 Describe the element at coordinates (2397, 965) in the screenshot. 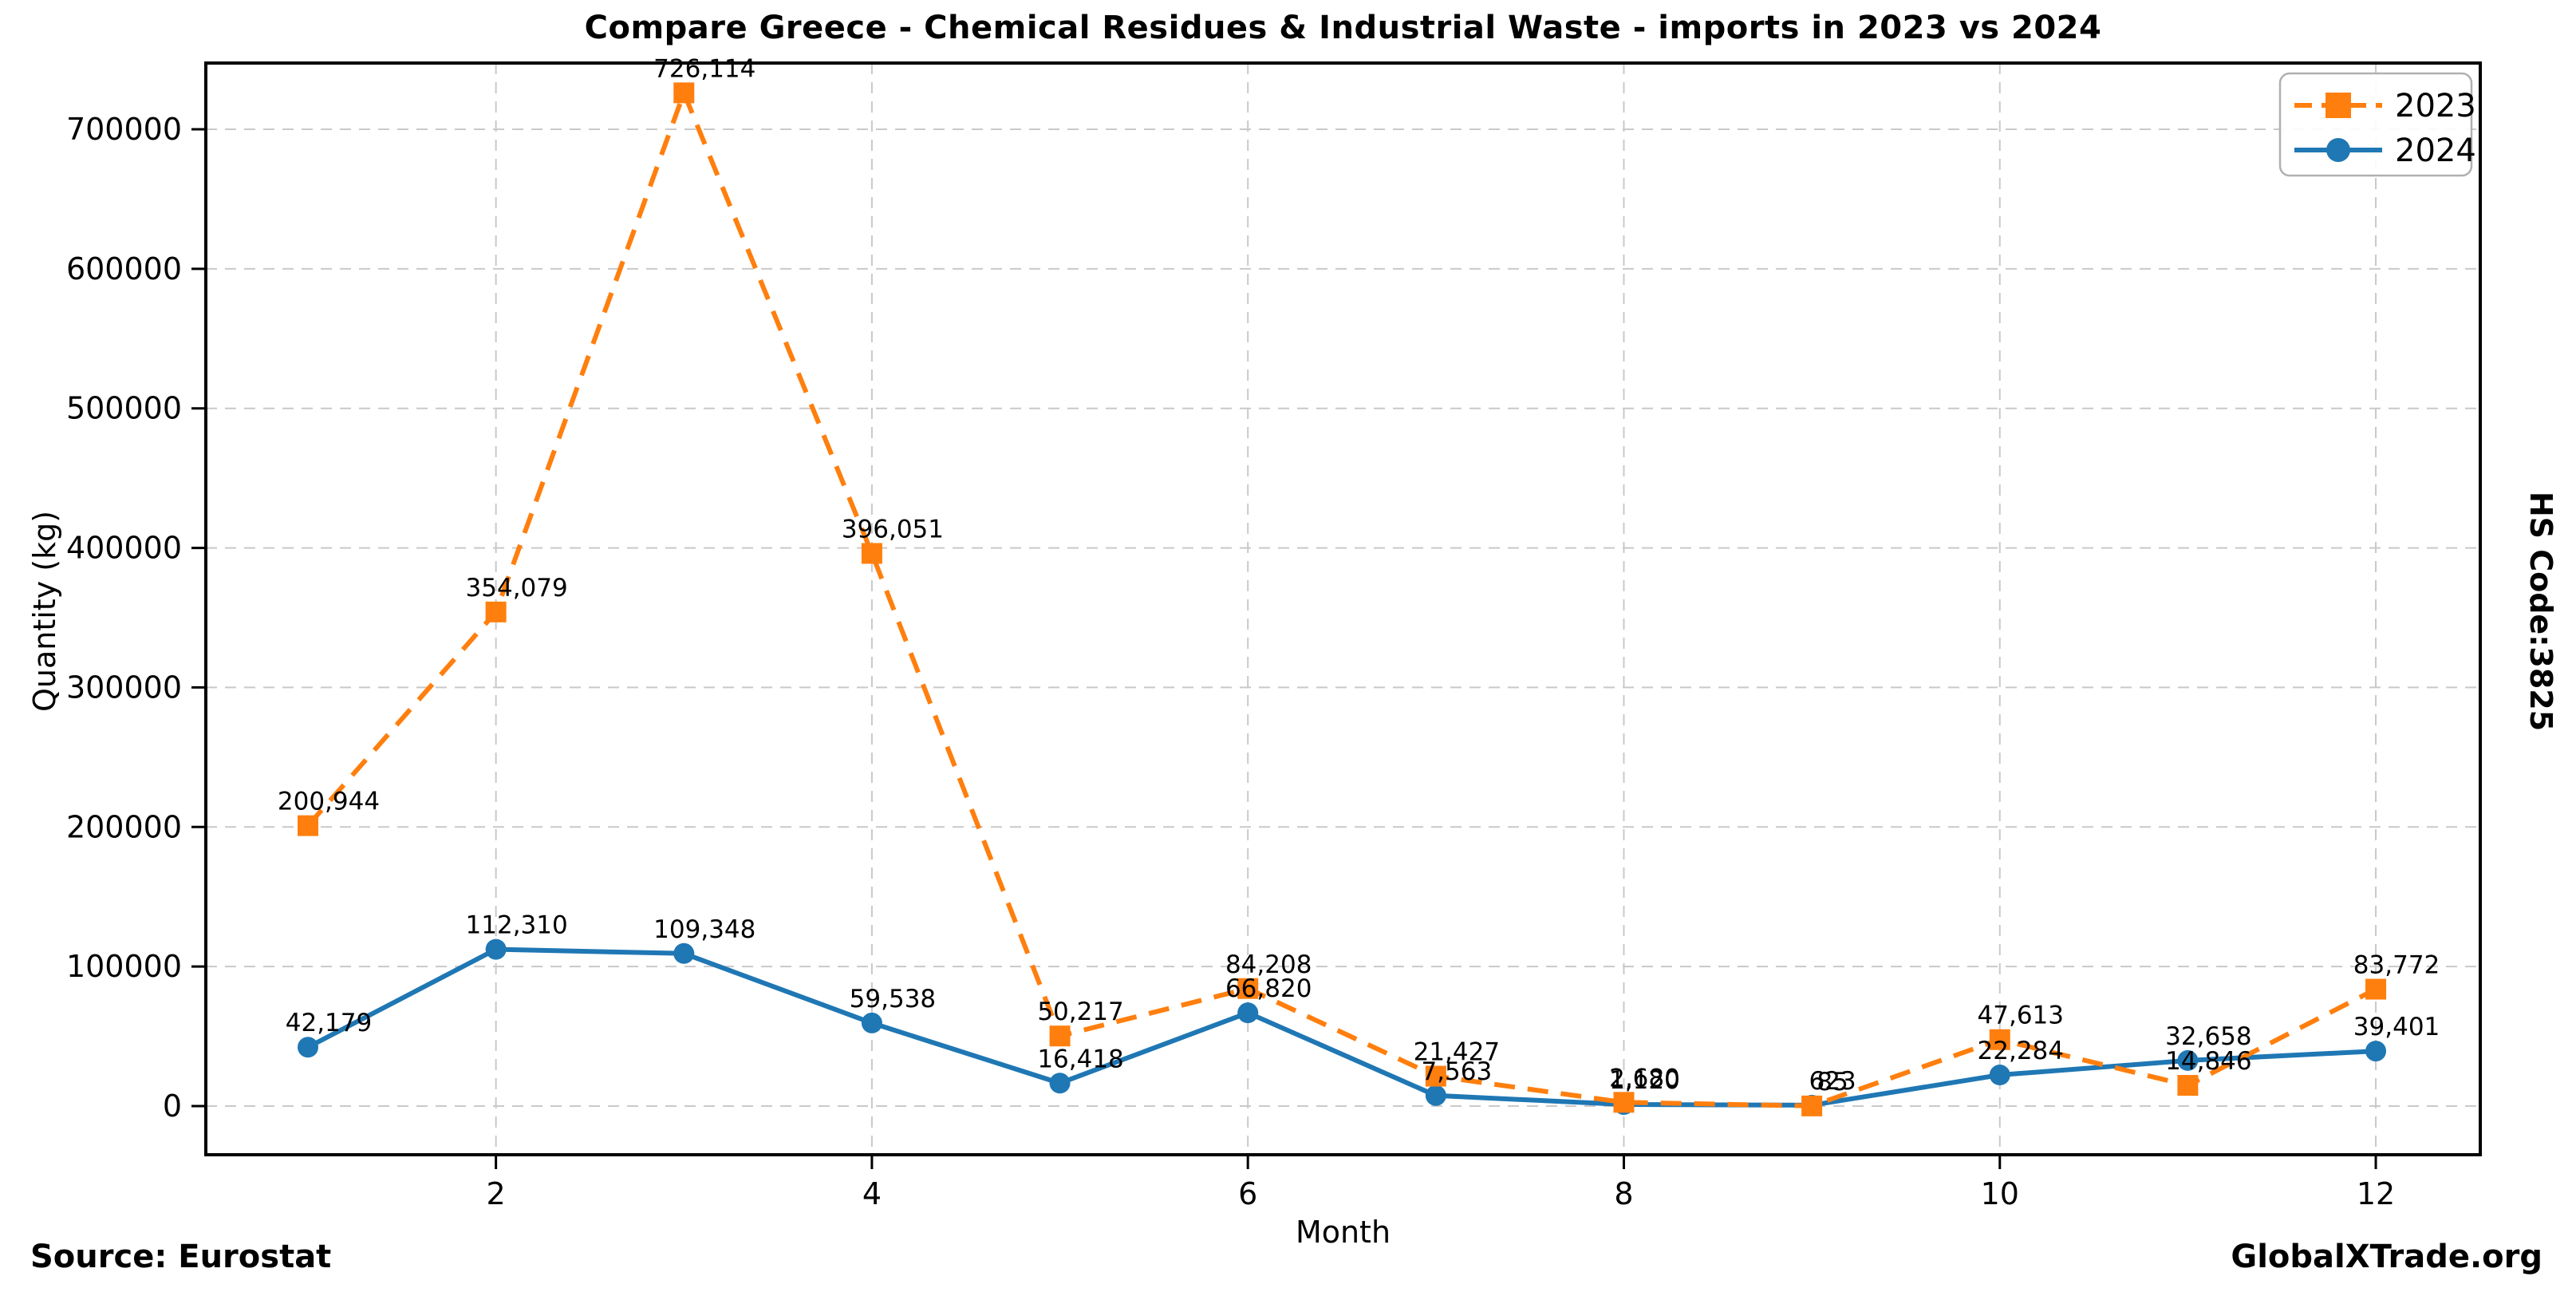

I see `svg-text: 83,772` at that location.